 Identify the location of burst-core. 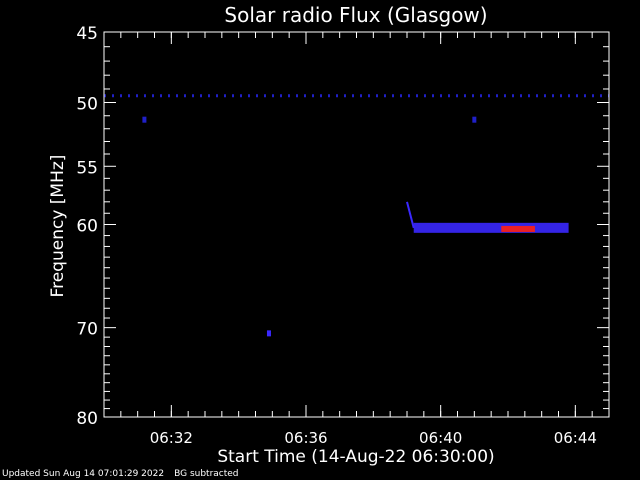
(518, 228).